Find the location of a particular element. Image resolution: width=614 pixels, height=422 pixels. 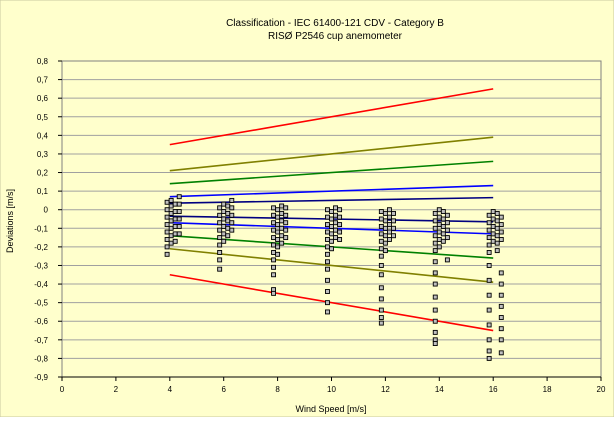

x-axis-label: Wind Speed [m/s] is located at coordinates (330, 409).